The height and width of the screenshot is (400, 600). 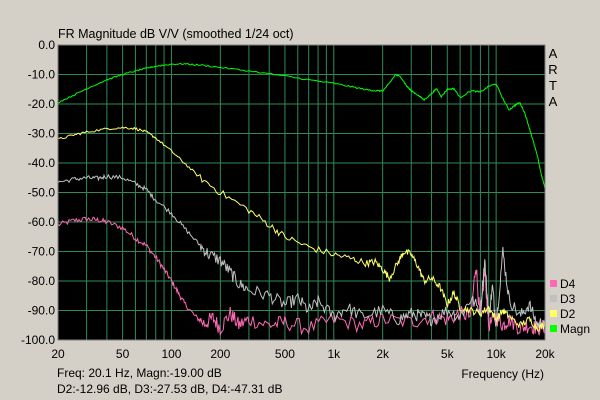 What do you see at coordinates (575, 329) in the screenshot?
I see `legend-label: Magn` at bounding box center [575, 329].